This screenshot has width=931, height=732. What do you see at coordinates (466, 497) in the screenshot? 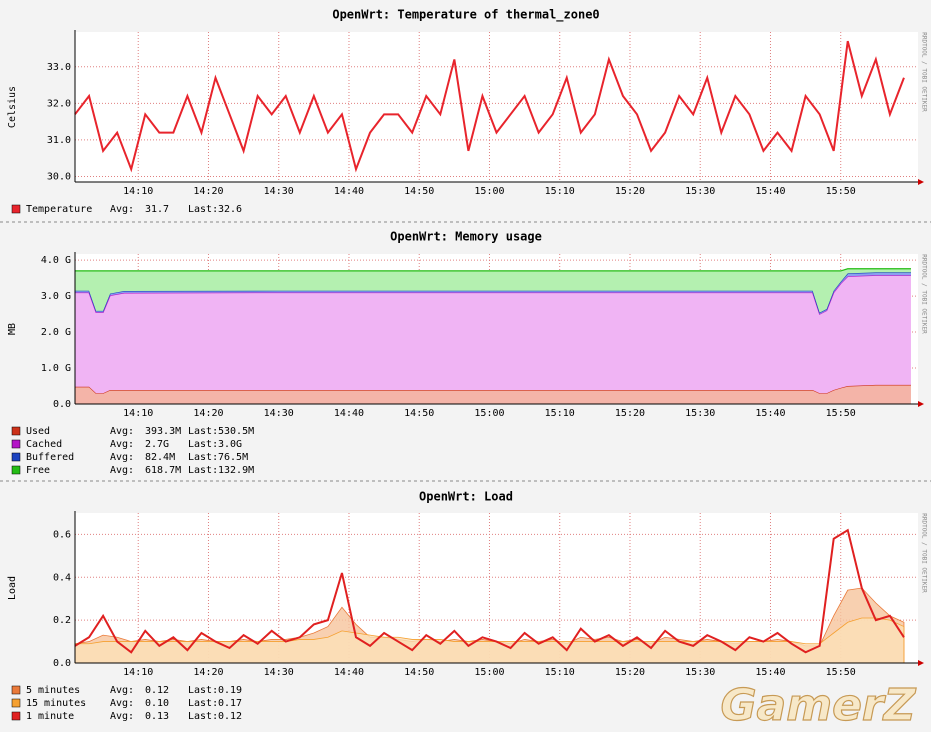
I see `chart-title: OpenWrt: Load` at bounding box center [466, 497].